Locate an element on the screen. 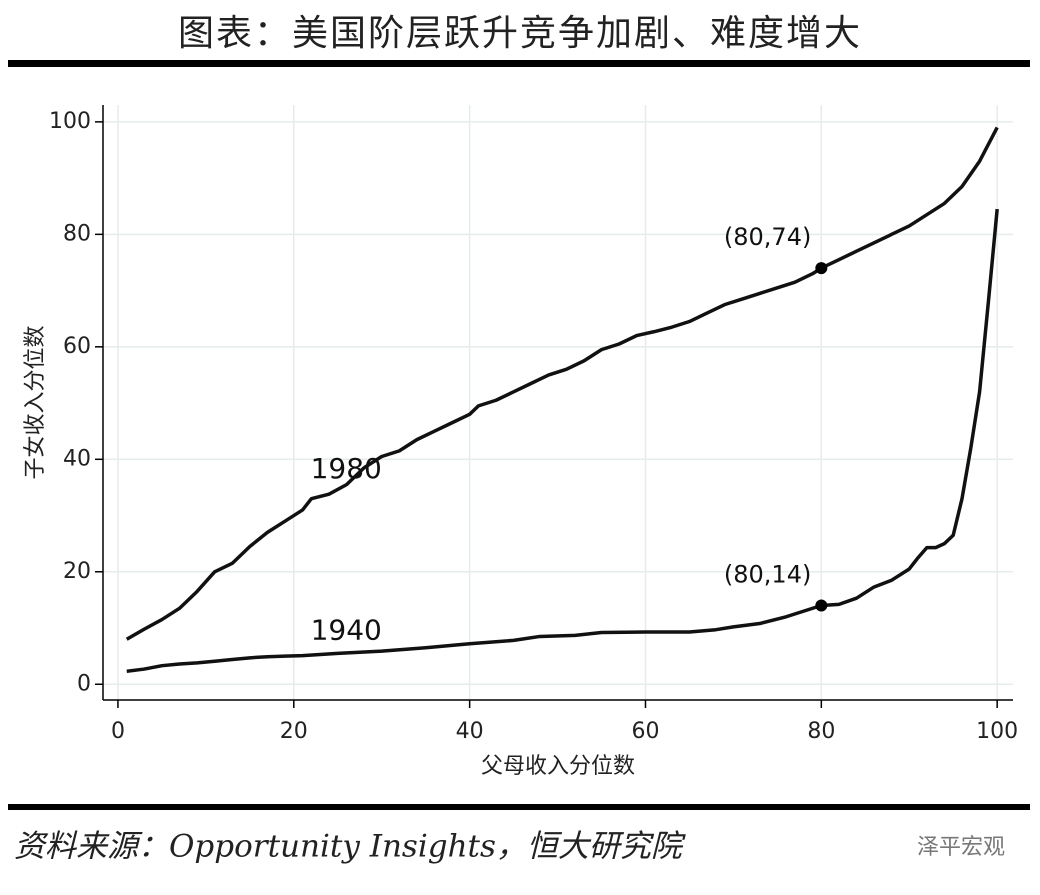 The height and width of the screenshot is (895, 1040). bottom-rule is located at coordinates (519, 807).